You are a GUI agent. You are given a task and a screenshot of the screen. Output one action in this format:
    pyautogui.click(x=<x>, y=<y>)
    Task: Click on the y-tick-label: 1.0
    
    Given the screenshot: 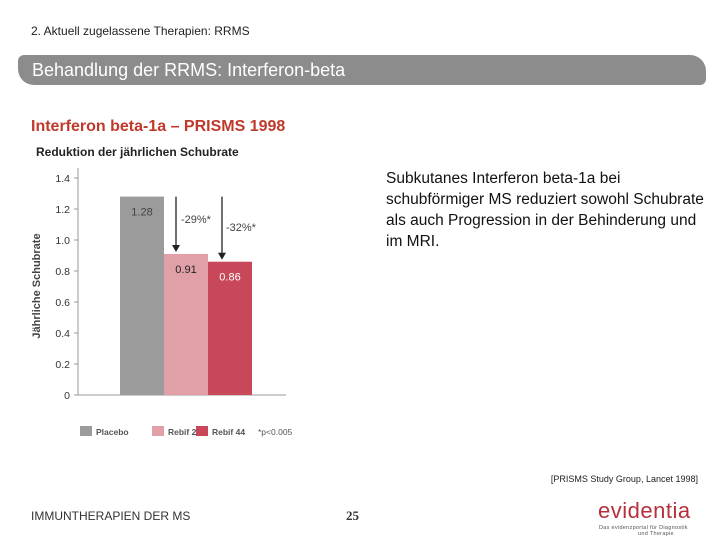 What is the action you would take?
    pyautogui.click(x=62, y=241)
    